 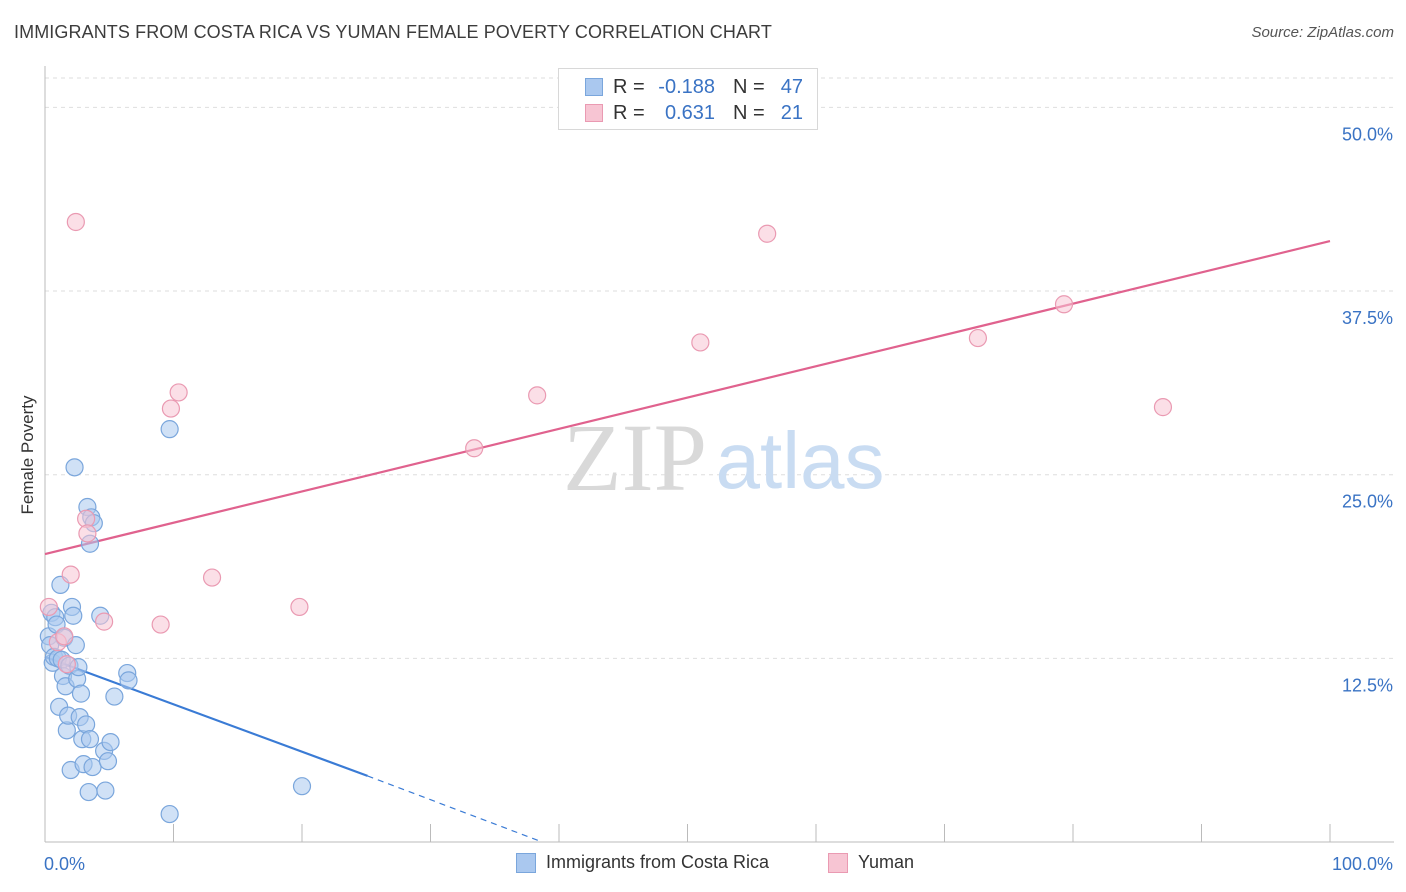 What do you see at coordinates (1367, 318) in the screenshot?
I see `y-tick-label: 37.5%` at bounding box center [1367, 318].